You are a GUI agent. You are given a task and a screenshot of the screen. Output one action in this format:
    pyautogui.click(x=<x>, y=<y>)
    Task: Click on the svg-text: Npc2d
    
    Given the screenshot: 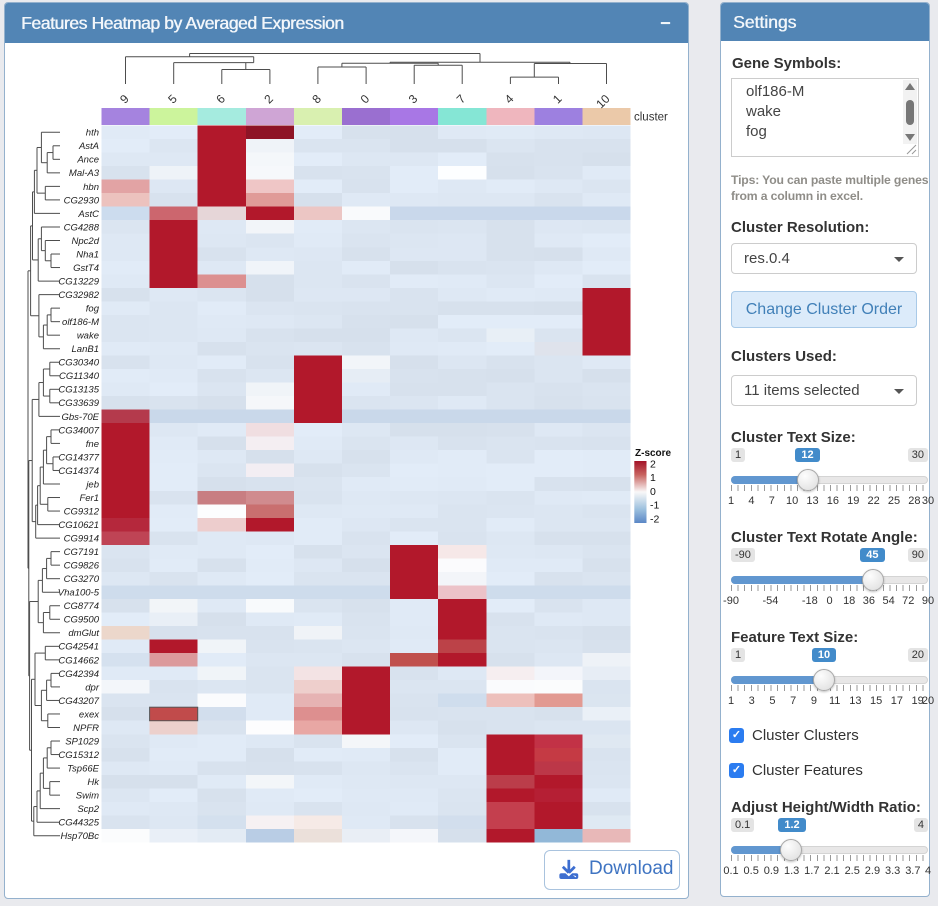 What is the action you would take?
    pyautogui.click(x=86, y=241)
    